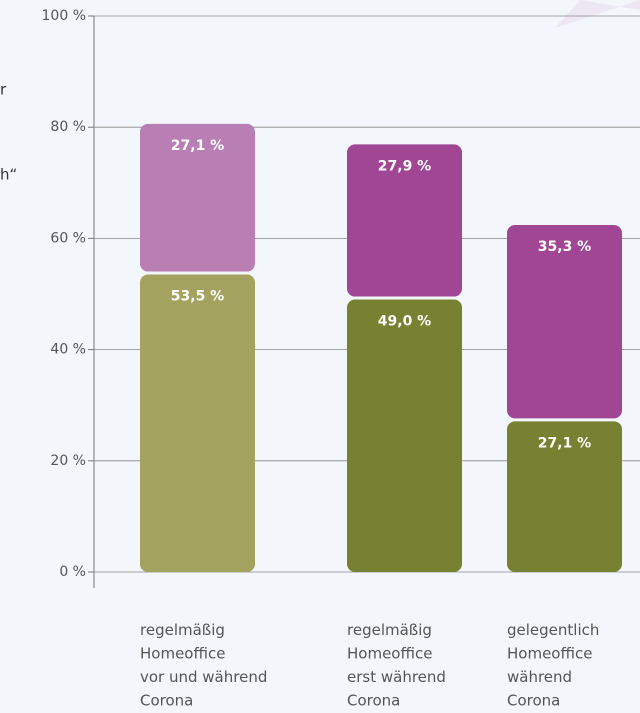  I want to click on y-tick-label: 60 %, so click(68, 238).